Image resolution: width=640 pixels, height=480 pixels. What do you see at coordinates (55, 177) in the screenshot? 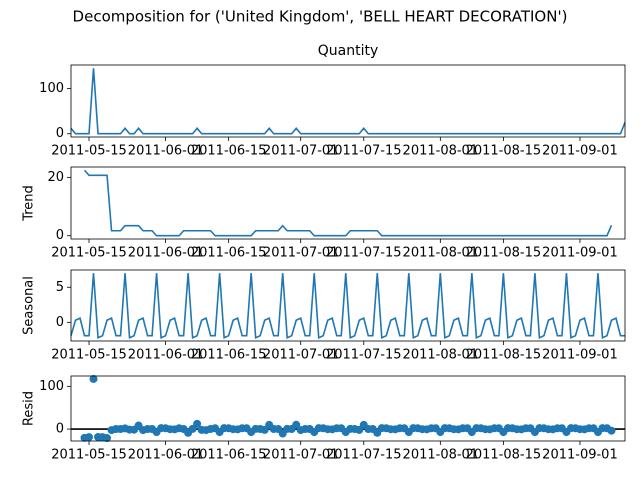
I see `y-tick-label: 20` at bounding box center [55, 177].